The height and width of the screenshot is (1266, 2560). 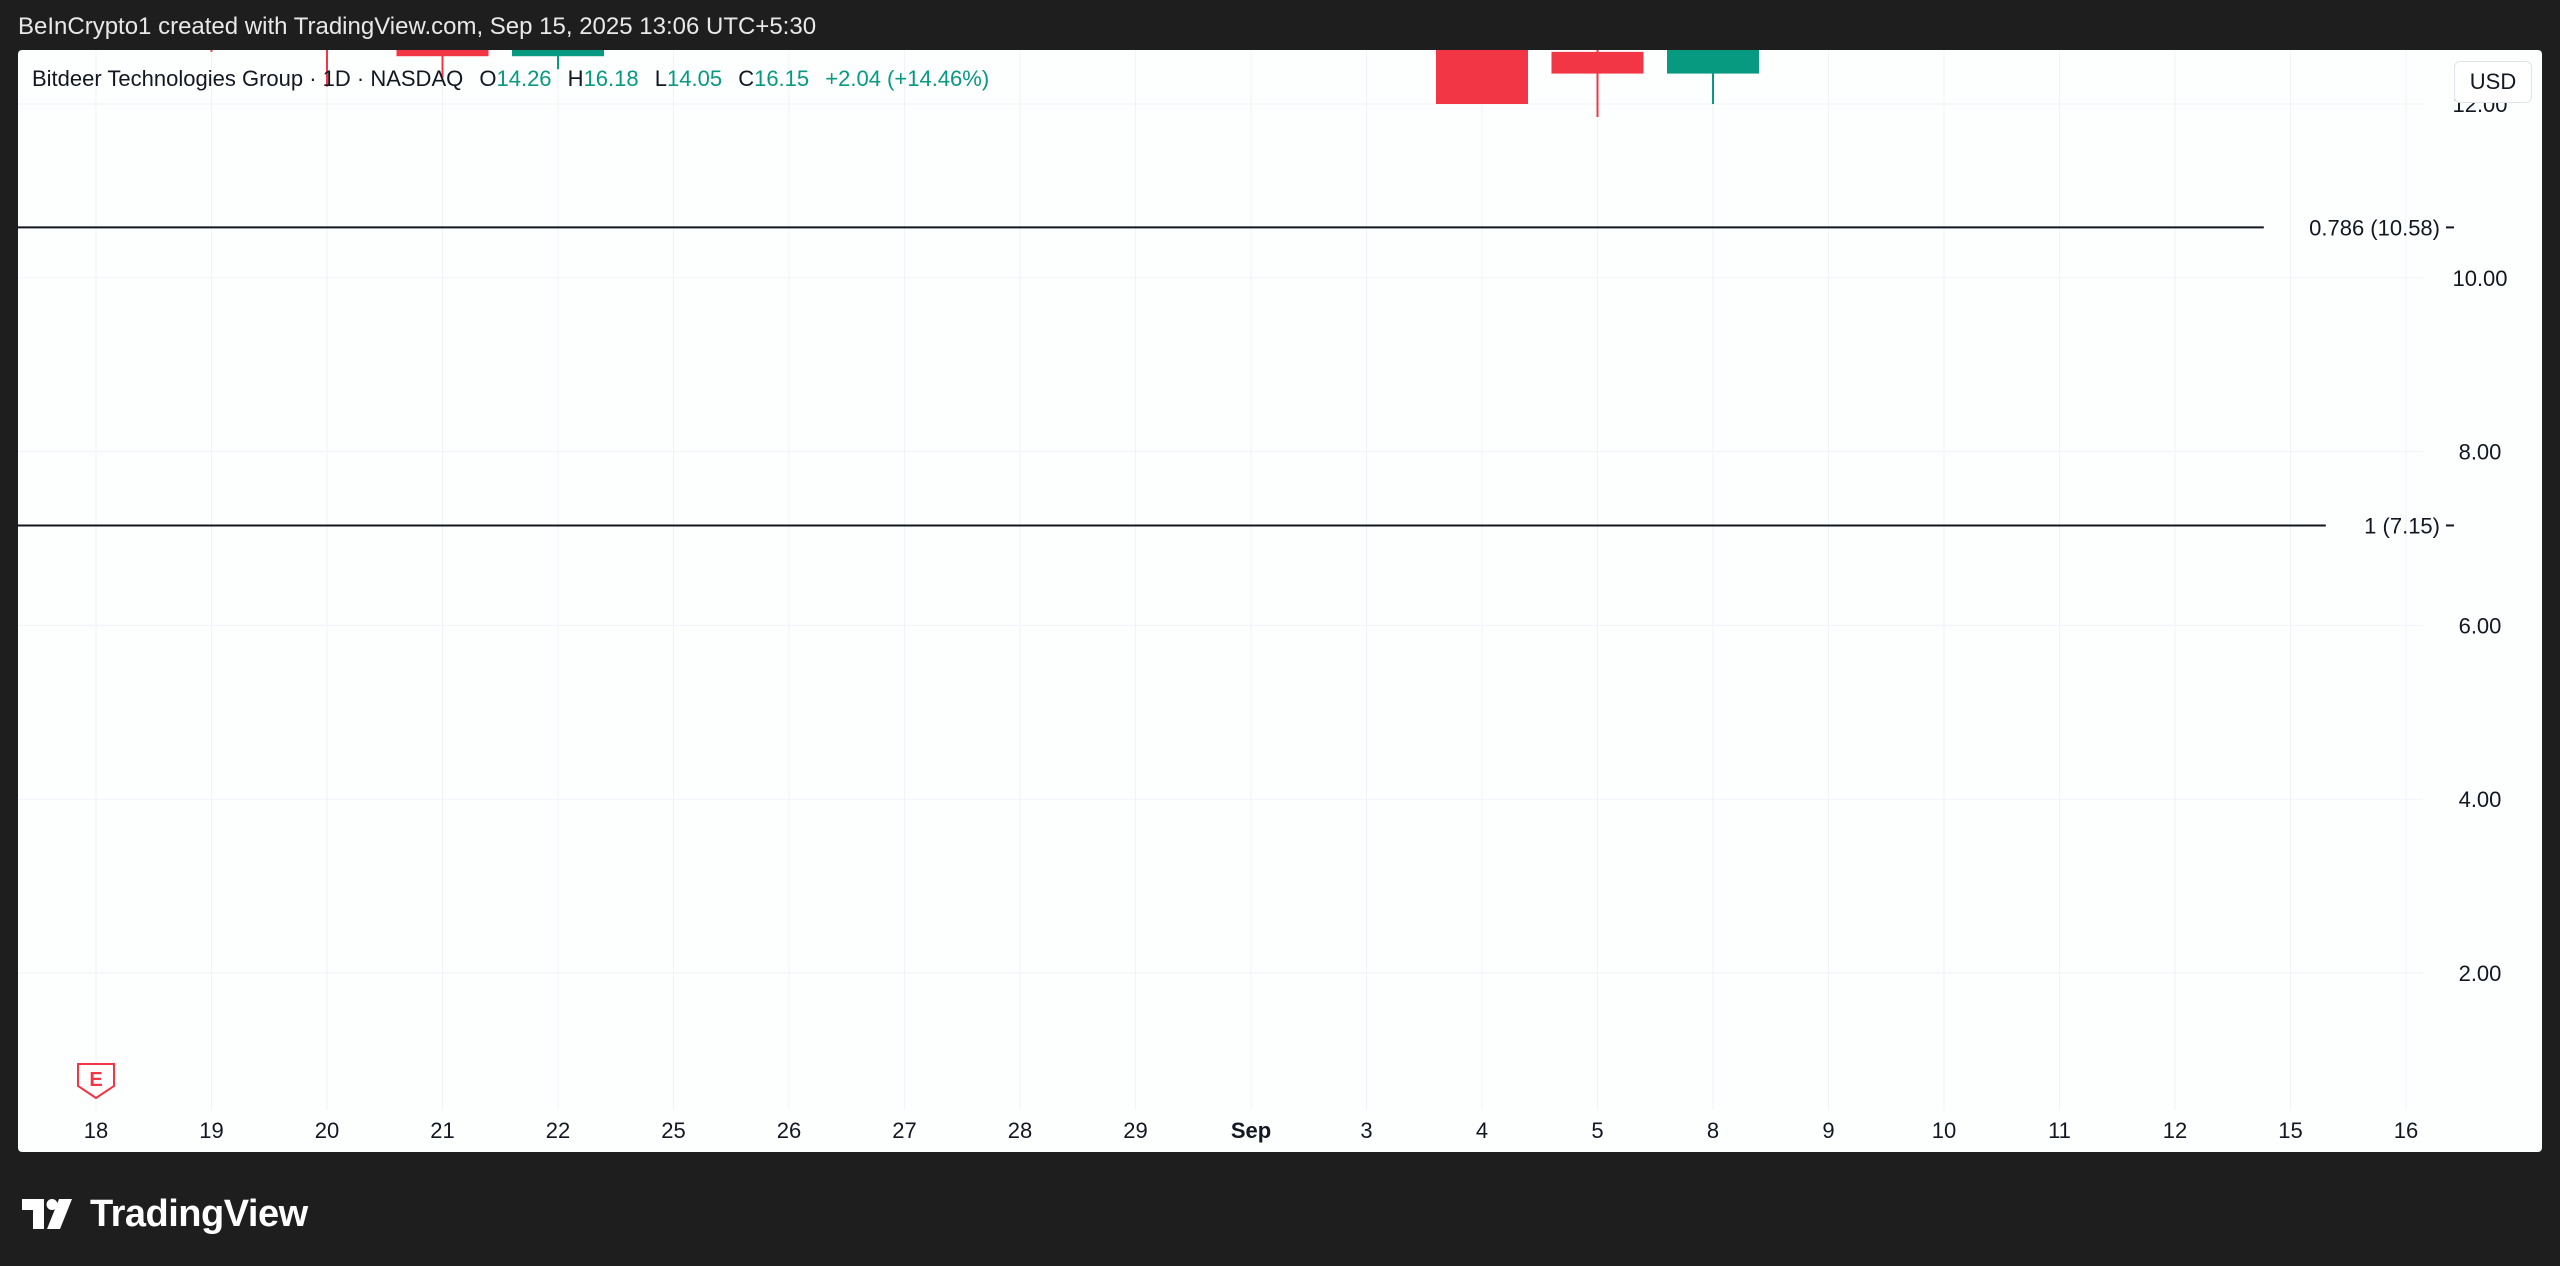 What do you see at coordinates (1944, 1130) in the screenshot?
I see `x-tick-label: 10` at bounding box center [1944, 1130].